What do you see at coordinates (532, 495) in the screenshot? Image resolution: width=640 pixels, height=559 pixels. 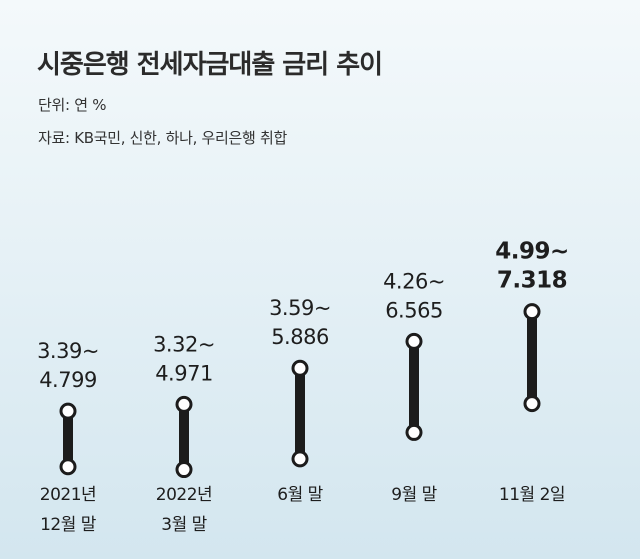 I see `category-label: 11월 2일` at bounding box center [532, 495].